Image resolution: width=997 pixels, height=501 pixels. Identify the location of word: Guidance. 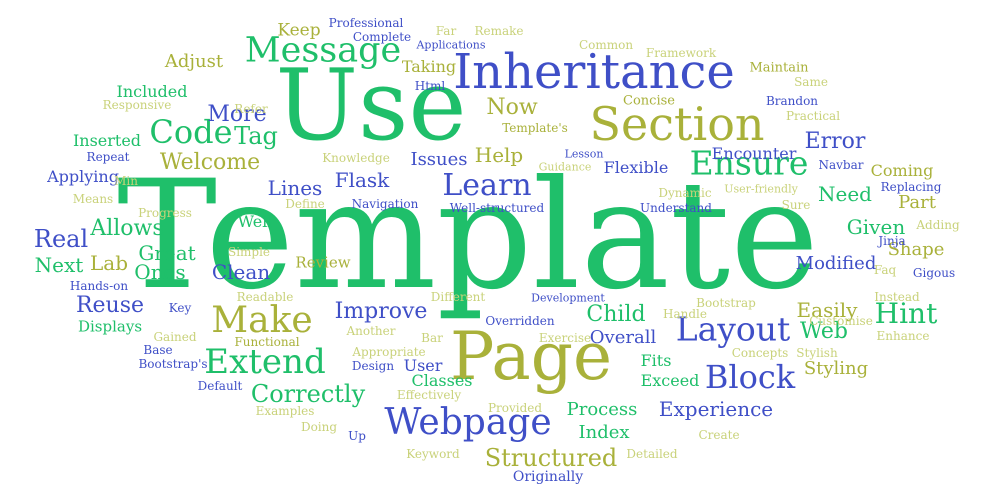
(565, 167).